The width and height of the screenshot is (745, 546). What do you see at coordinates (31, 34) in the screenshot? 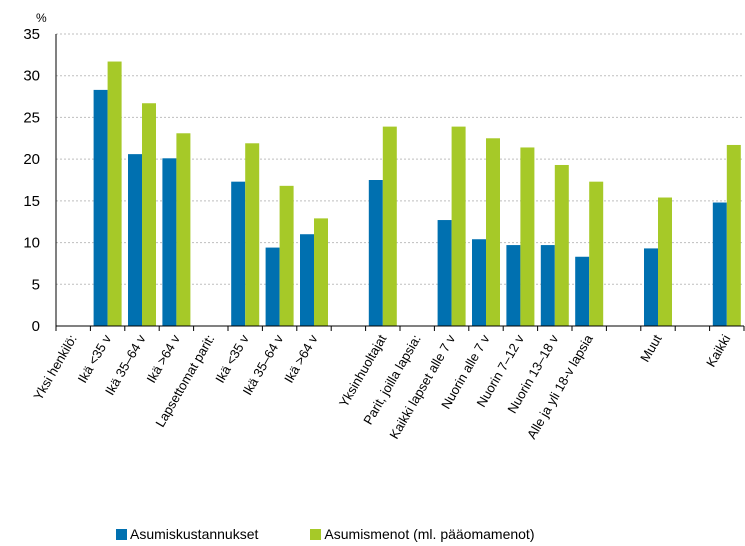
I see `y-tick-label: 35` at bounding box center [31, 34].